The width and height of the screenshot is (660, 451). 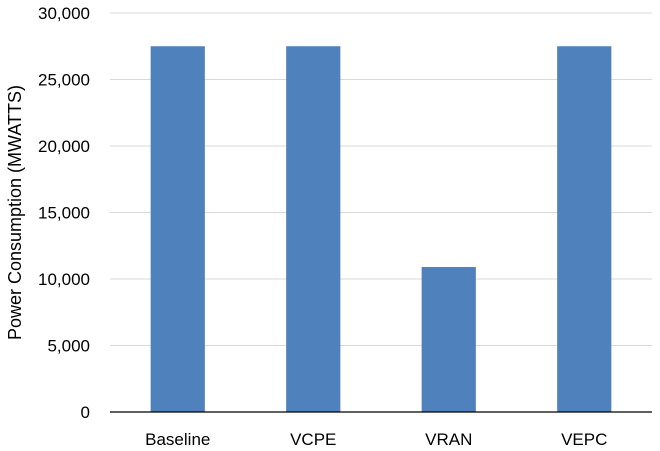 I want to click on y-tick-labels: 0 5,000 10,000 15,000 20,000 25,000 30,000, so click(x=64, y=213).